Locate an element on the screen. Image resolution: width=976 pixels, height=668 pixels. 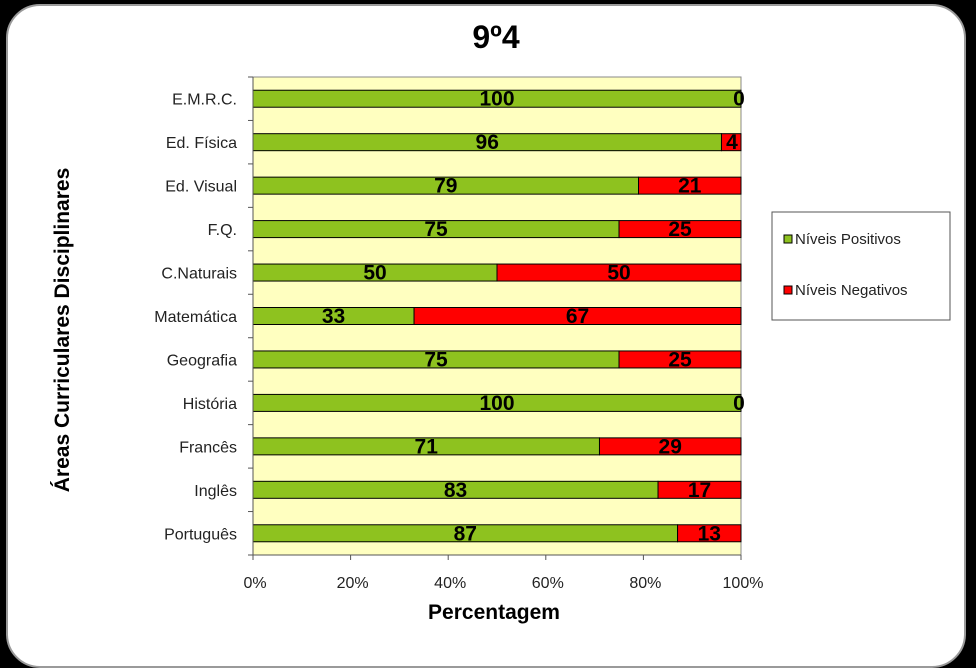
data-label: 13 is located at coordinates (709, 533).